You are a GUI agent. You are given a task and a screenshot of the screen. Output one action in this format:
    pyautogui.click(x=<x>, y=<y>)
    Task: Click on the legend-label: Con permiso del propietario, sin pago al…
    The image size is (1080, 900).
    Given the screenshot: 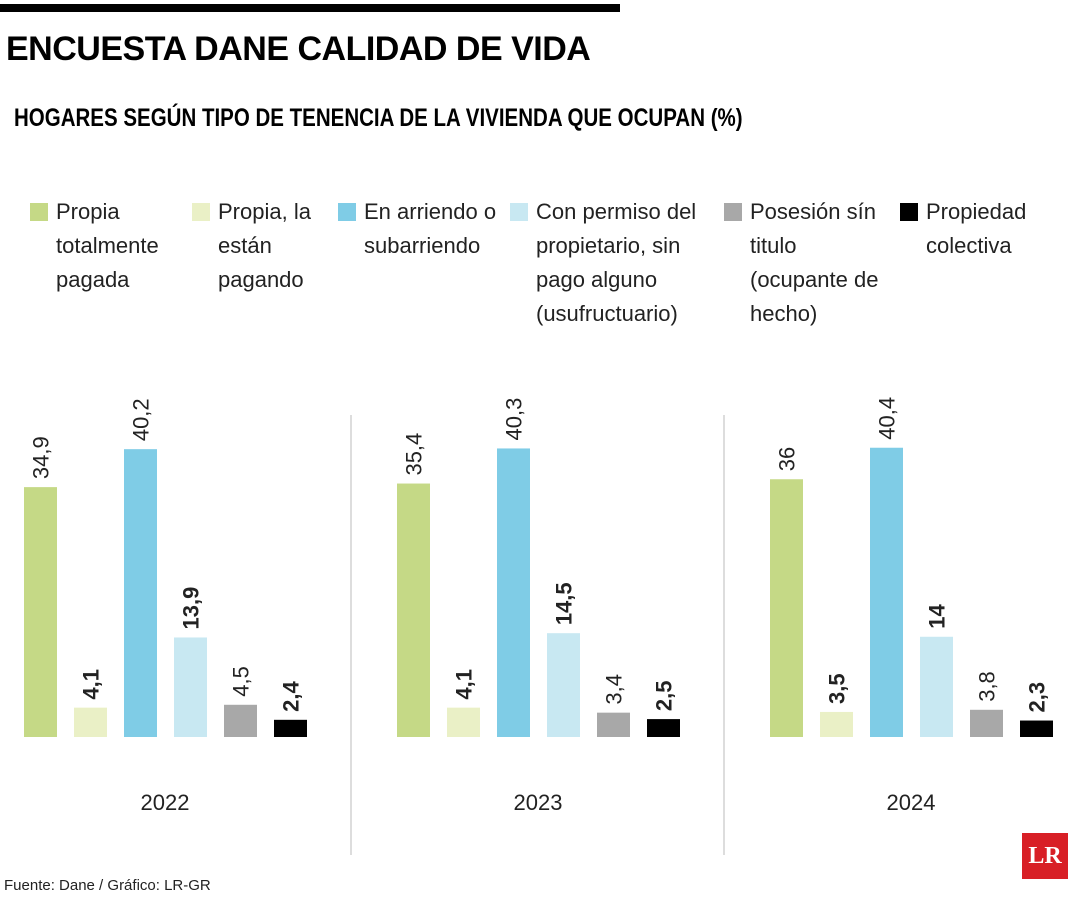 What is the action you would take?
    pyautogui.click(x=616, y=262)
    